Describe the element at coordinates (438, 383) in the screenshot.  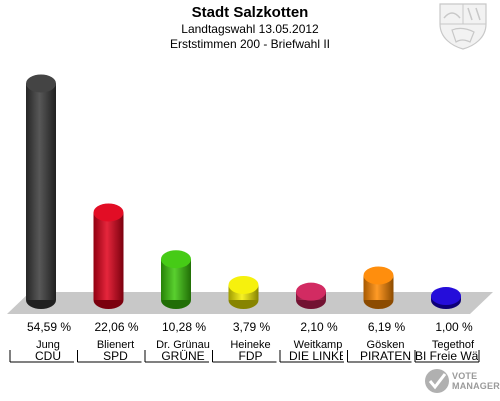
I see `votemanager-logo-icon` at that location.